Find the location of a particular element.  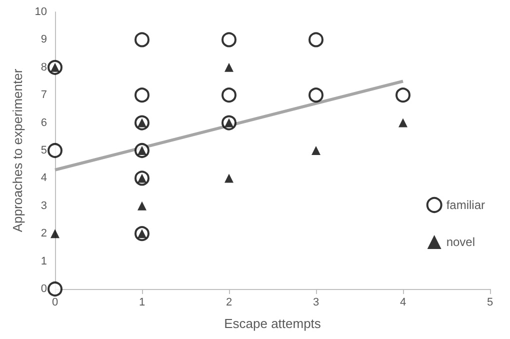

x-tick-label: 3 is located at coordinates (316, 302).